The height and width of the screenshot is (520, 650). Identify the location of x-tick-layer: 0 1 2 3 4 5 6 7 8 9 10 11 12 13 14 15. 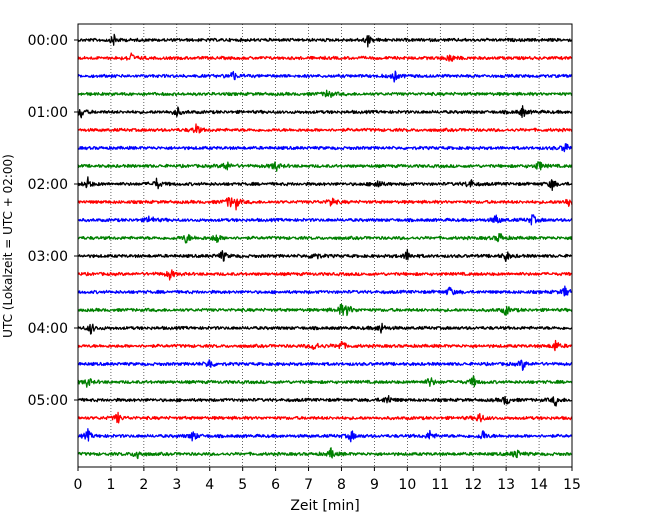
(327, 480).